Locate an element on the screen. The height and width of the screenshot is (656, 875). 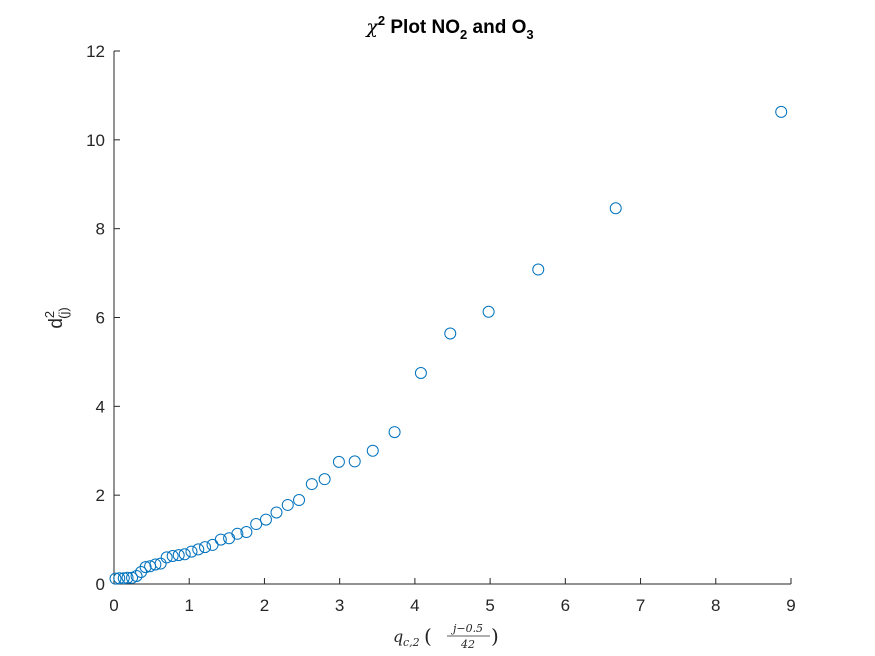
ylabel-superscript: 2 is located at coordinates (49, 314).